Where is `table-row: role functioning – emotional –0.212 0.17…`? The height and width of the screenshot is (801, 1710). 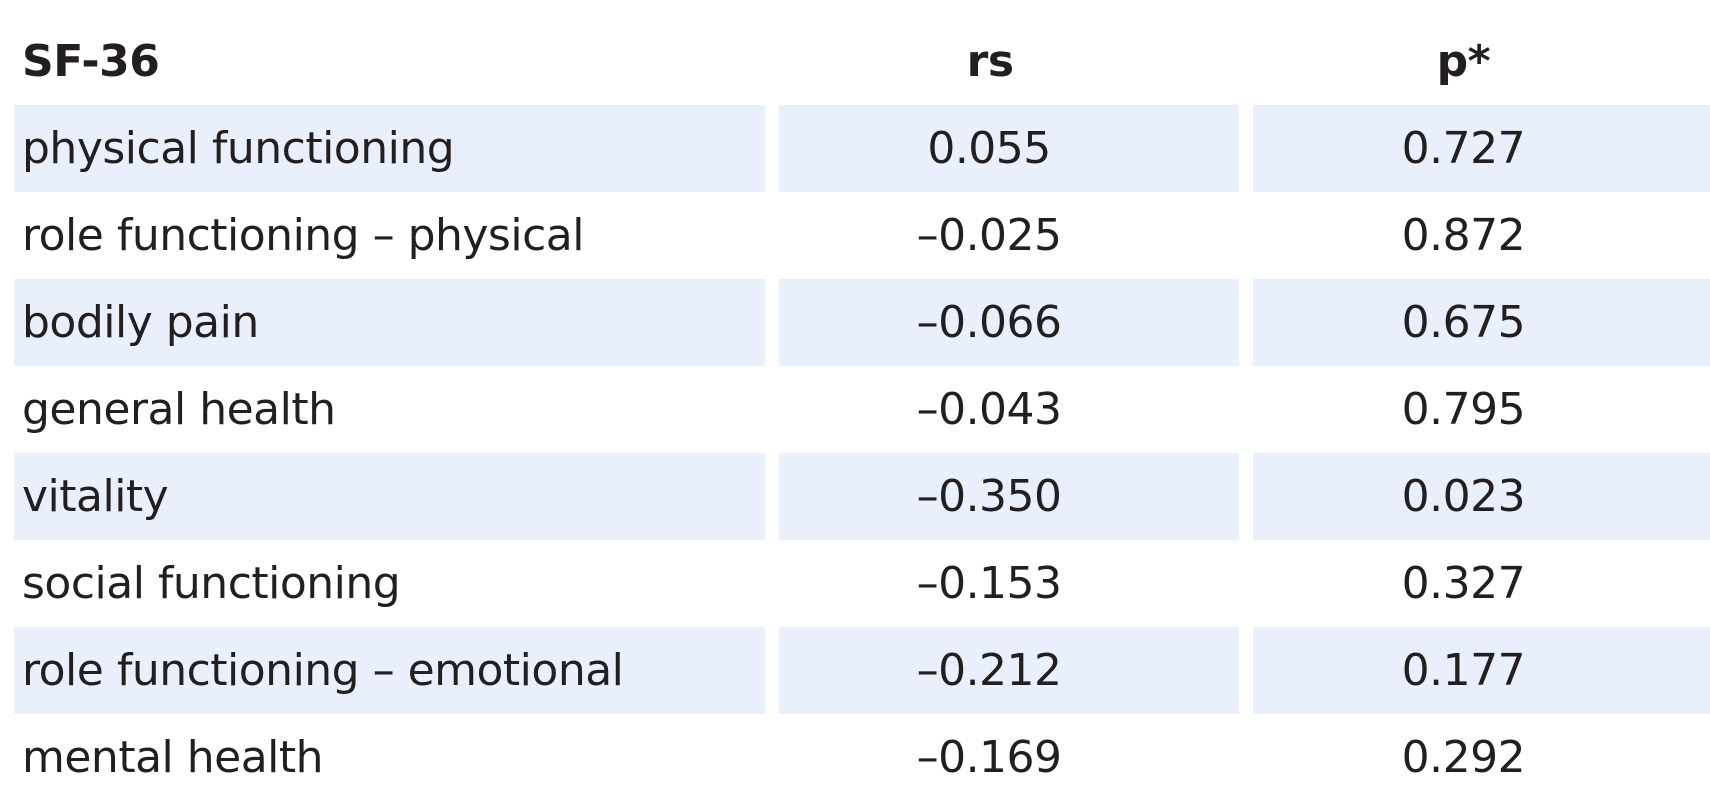
table-row: role functioning – emotional –0.212 0.17… is located at coordinates (862, 670).